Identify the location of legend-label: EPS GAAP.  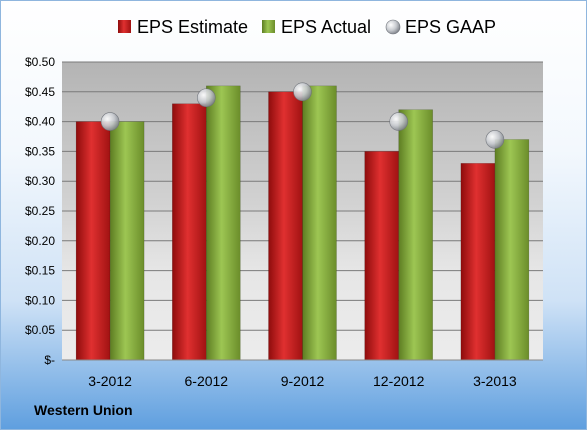
(450, 27).